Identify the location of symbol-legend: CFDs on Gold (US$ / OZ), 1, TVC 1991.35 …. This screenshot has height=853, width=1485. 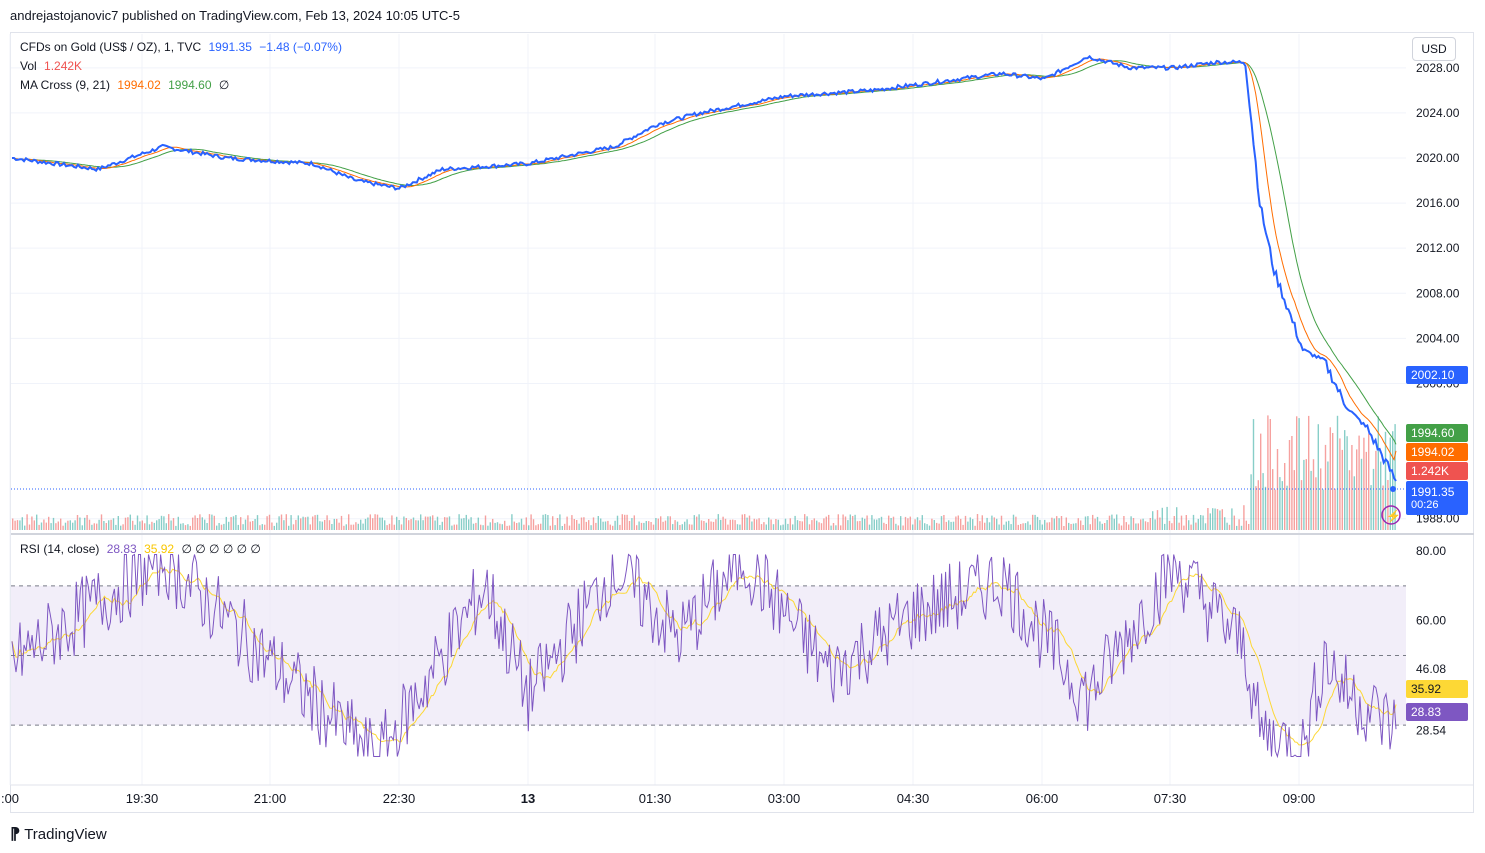
(183, 47).